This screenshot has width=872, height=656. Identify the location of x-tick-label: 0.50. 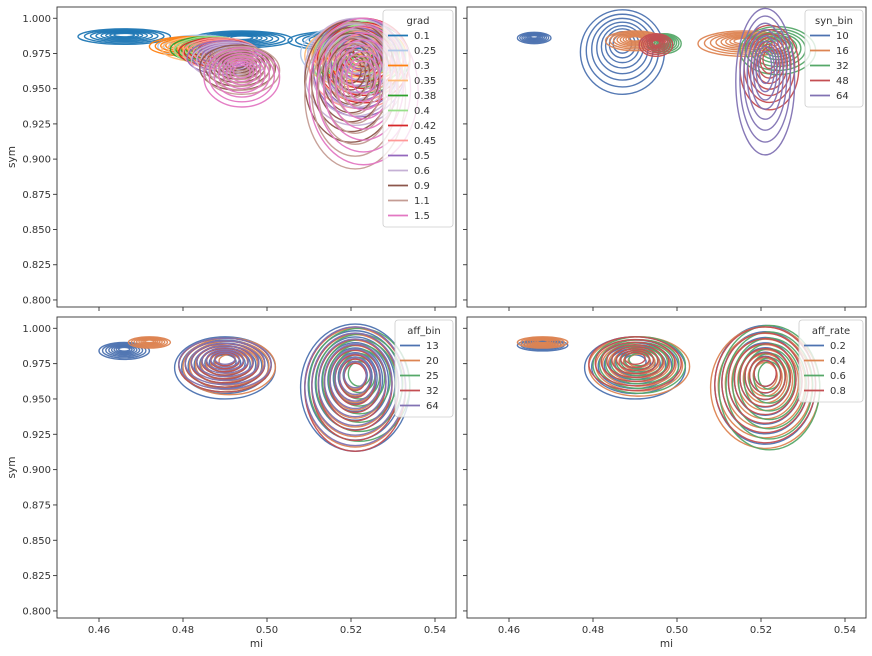
(677, 630).